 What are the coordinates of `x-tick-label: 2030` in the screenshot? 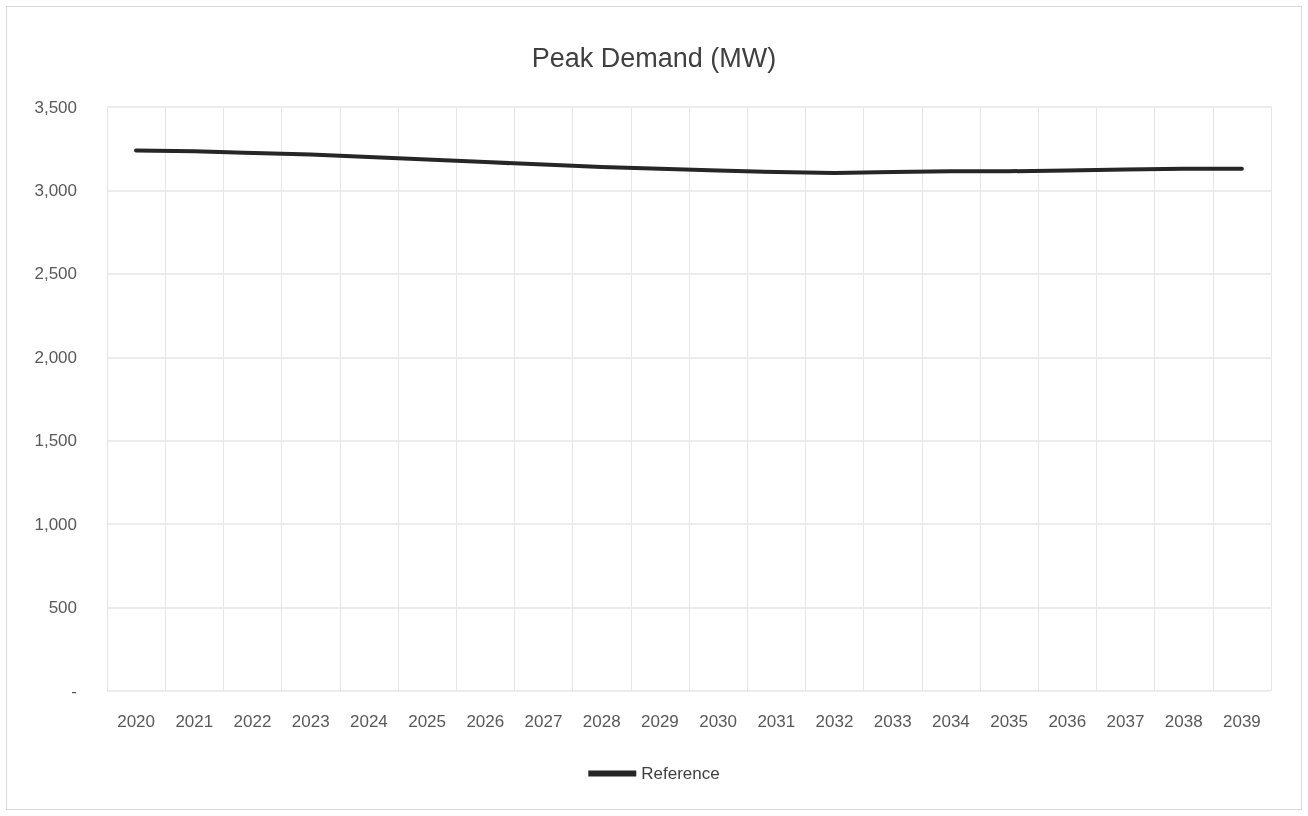 It's located at (718, 721).